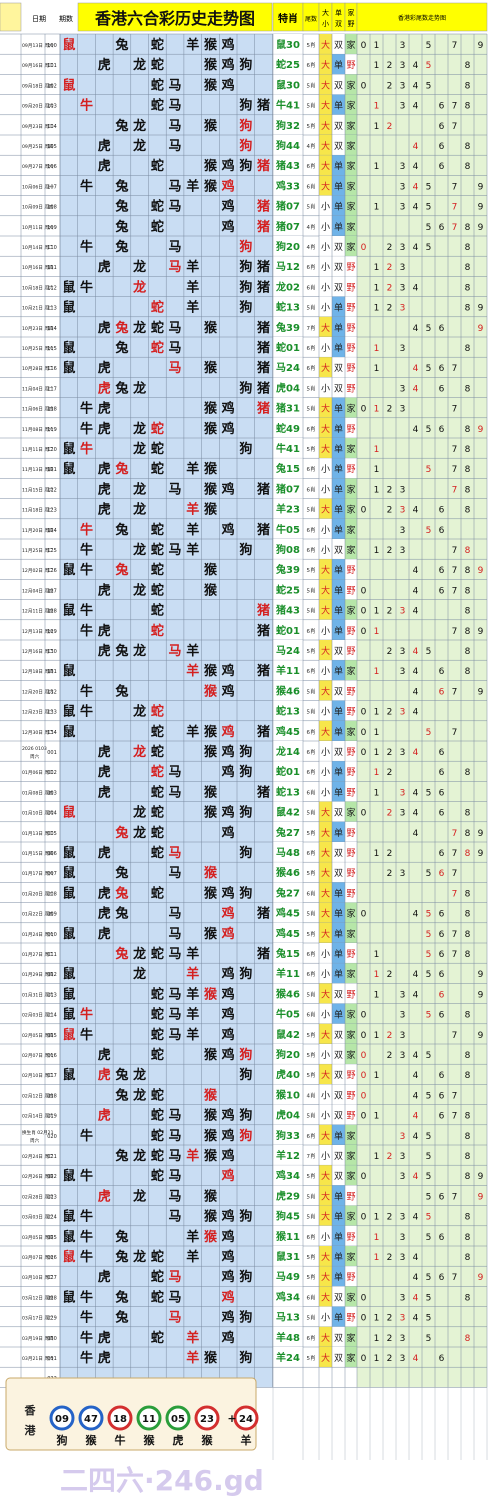  What do you see at coordinates (288, 105) in the screenshot?
I see `special-zodiac: 牛41` at bounding box center [288, 105].